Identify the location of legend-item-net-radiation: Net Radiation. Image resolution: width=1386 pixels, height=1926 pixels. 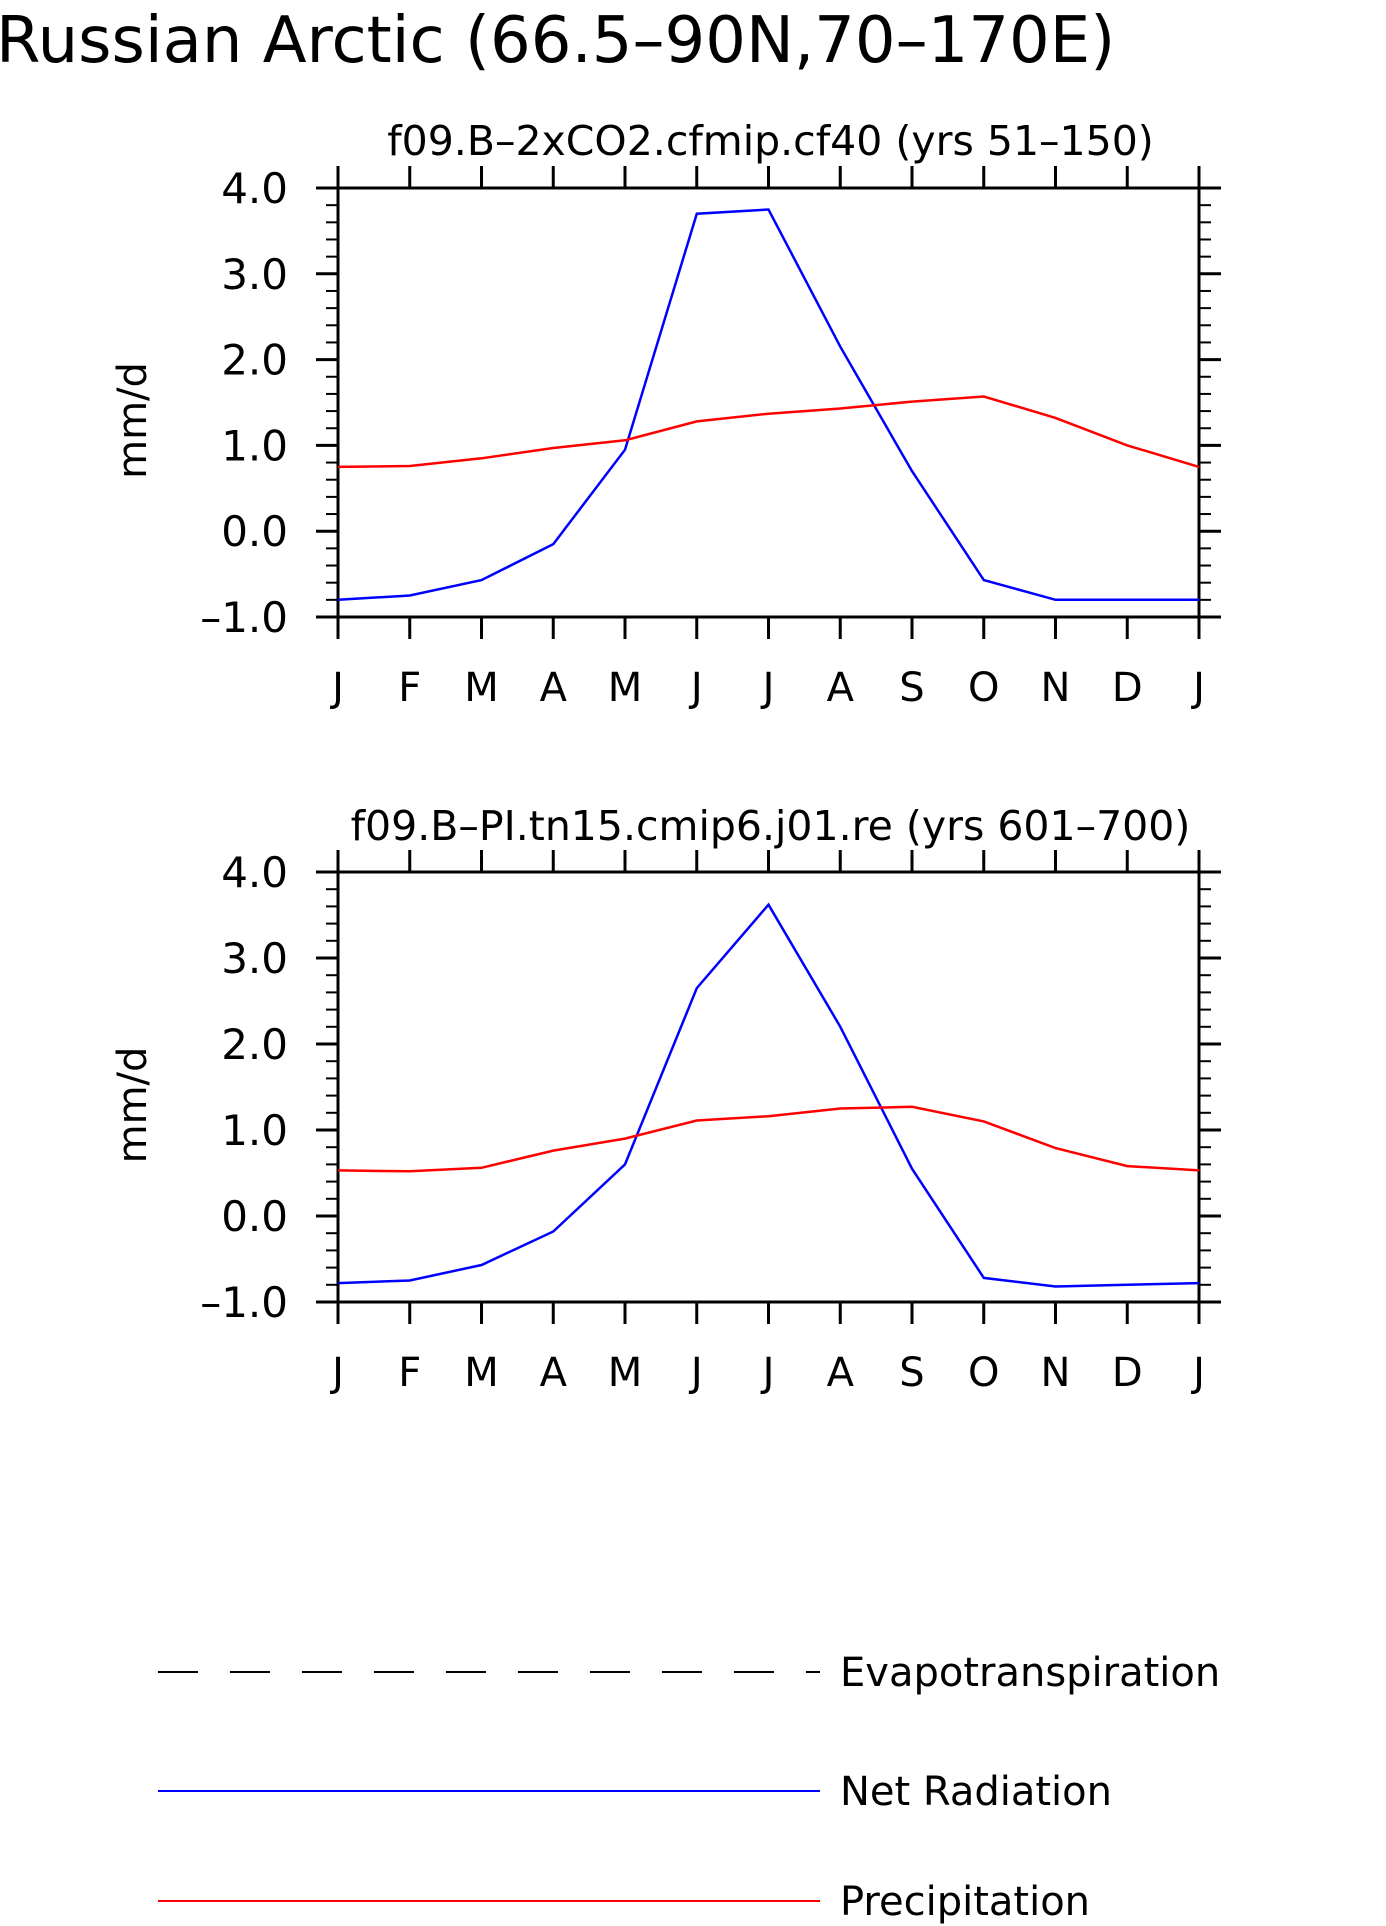
(635, 1792).